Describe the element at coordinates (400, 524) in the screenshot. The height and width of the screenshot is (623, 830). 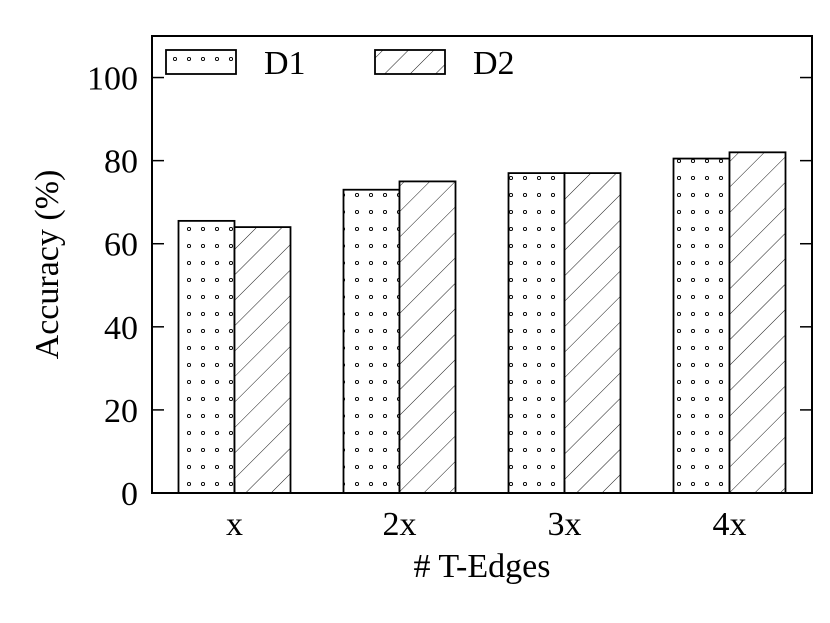
I see `x-tick-label: 2x` at that location.